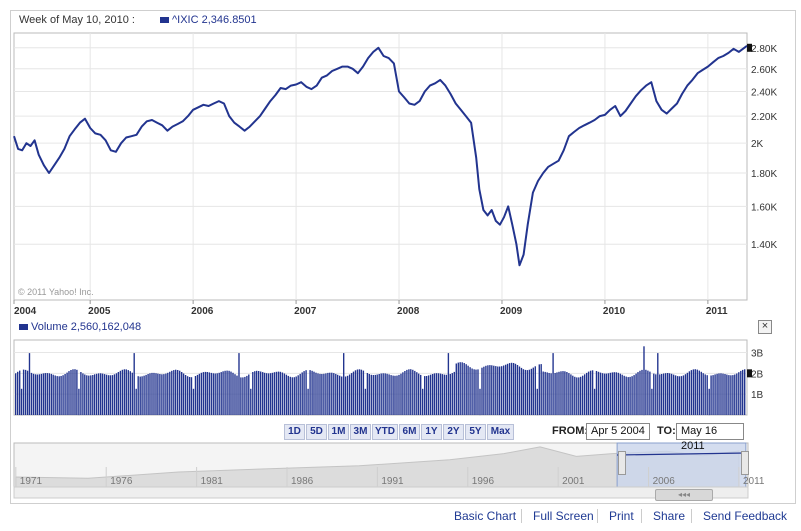 The image size is (801, 531). Describe the element at coordinates (431, 432) in the screenshot. I see `range-button-1y: 1Y` at that location.